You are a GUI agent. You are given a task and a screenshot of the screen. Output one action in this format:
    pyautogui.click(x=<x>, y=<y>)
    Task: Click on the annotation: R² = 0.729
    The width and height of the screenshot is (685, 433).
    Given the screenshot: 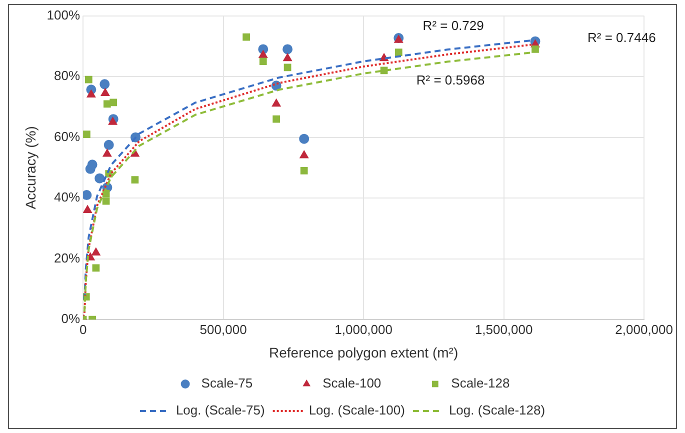 What is the action you would take?
    pyautogui.click(x=453, y=26)
    